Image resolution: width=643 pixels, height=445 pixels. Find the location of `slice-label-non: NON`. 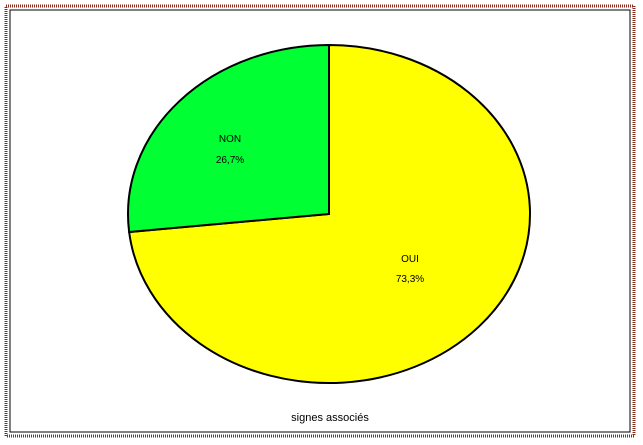

slice-label-non: NON is located at coordinates (230, 139).